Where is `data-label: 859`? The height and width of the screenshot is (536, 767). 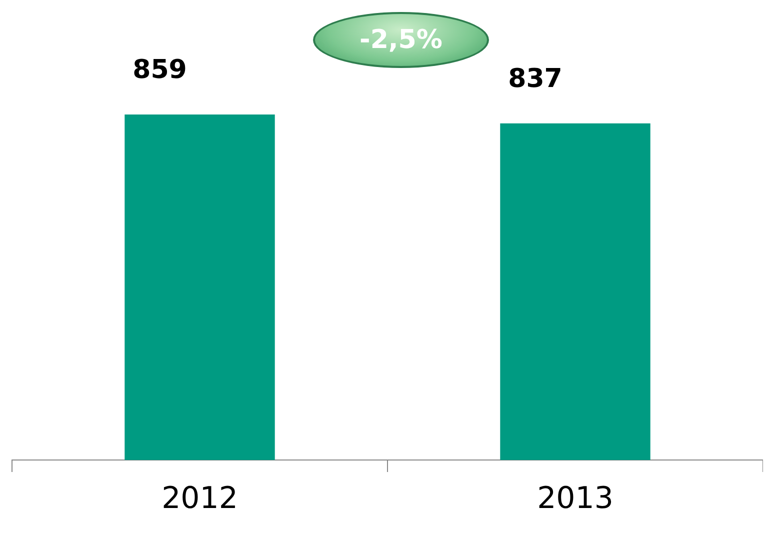
data-label: 859 is located at coordinates (159, 70).